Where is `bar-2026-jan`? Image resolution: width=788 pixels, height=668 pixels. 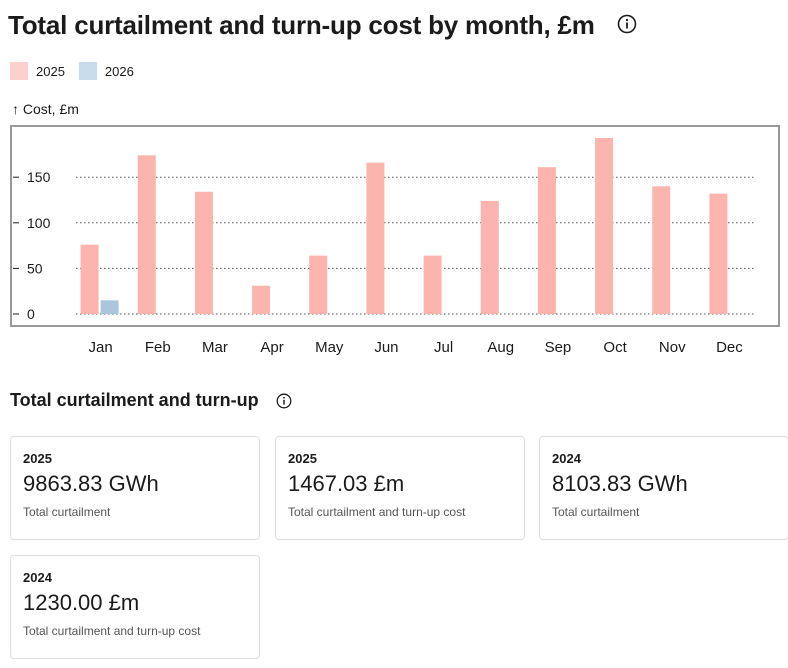
bar-2026-jan is located at coordinates (109, 307).